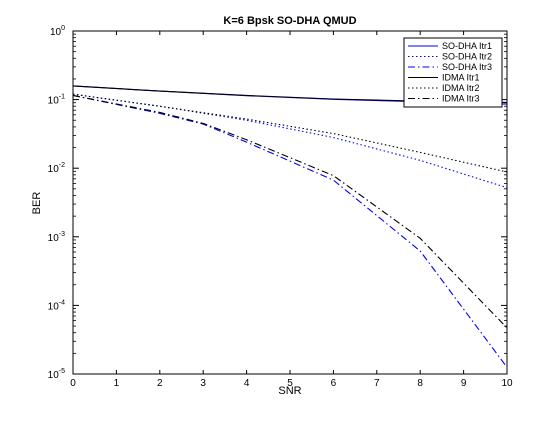 The image size is (560, 425). I want to click on x-tick-label: 7, so click(377, 383).